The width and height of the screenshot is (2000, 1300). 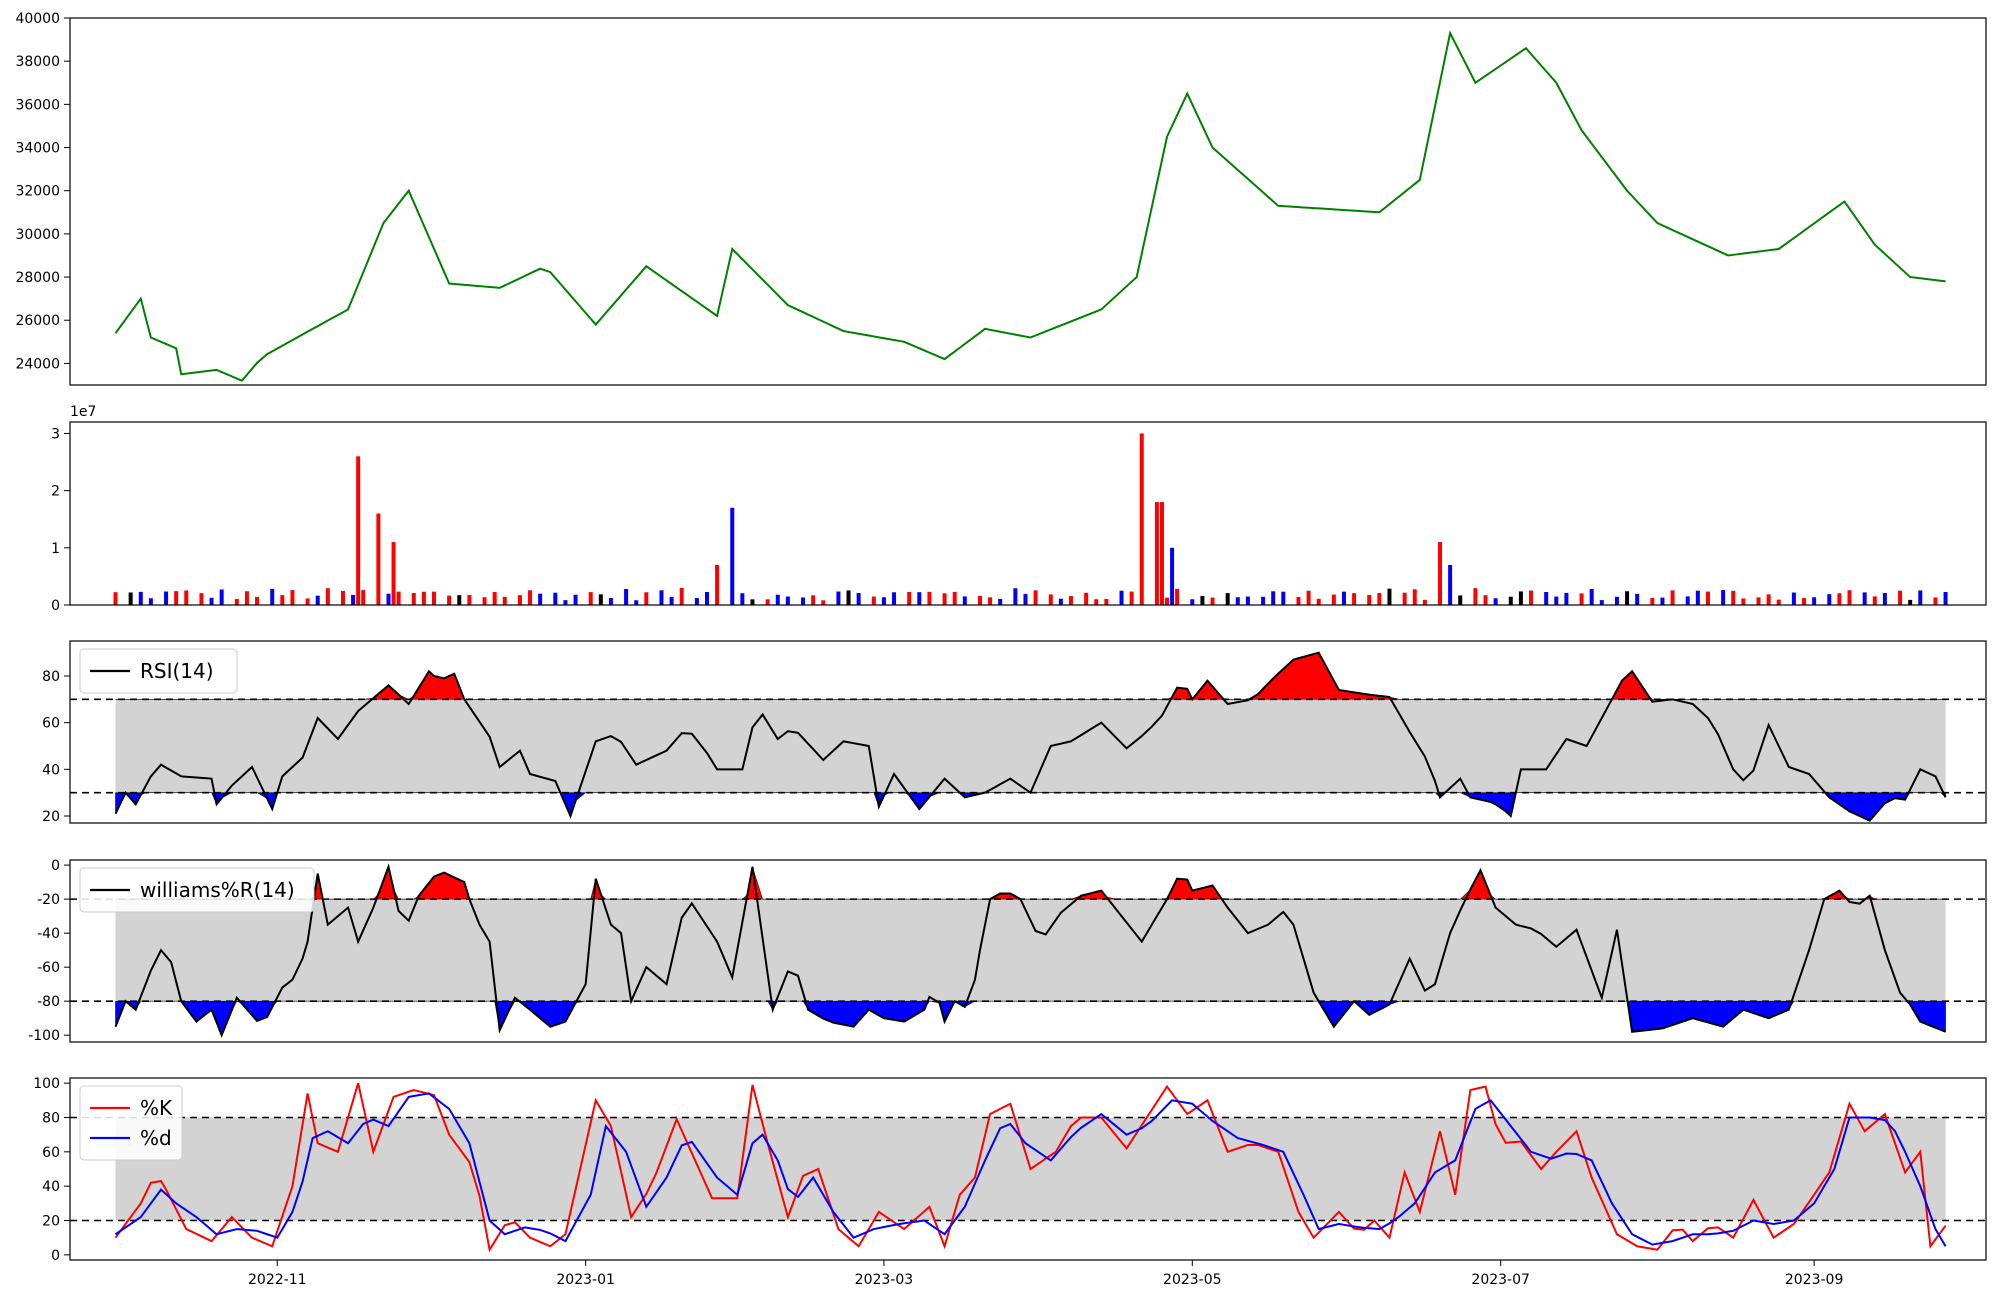 What do you see at coordinates (37, 278) in the screenshot?
I see `price-ytick-label: 28000` at bounding box center [37, 278].